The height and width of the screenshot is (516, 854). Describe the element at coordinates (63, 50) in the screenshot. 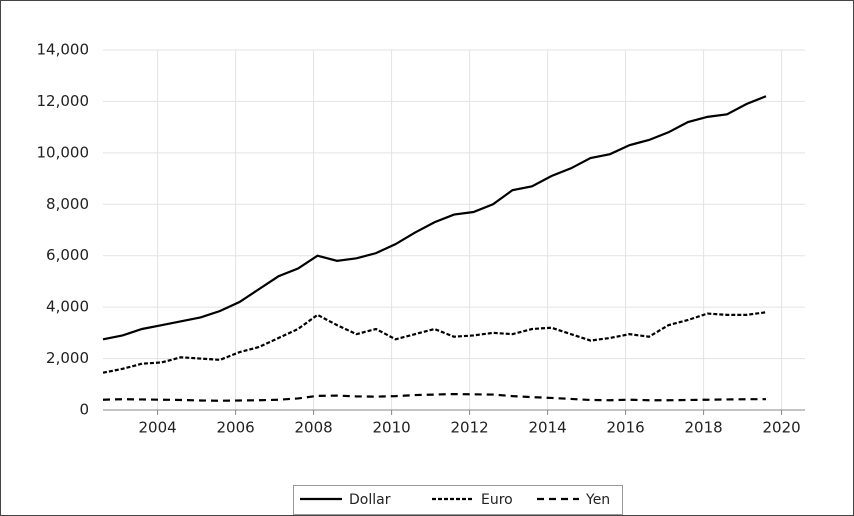

I see `y-tick-label: 14,000` at that location.